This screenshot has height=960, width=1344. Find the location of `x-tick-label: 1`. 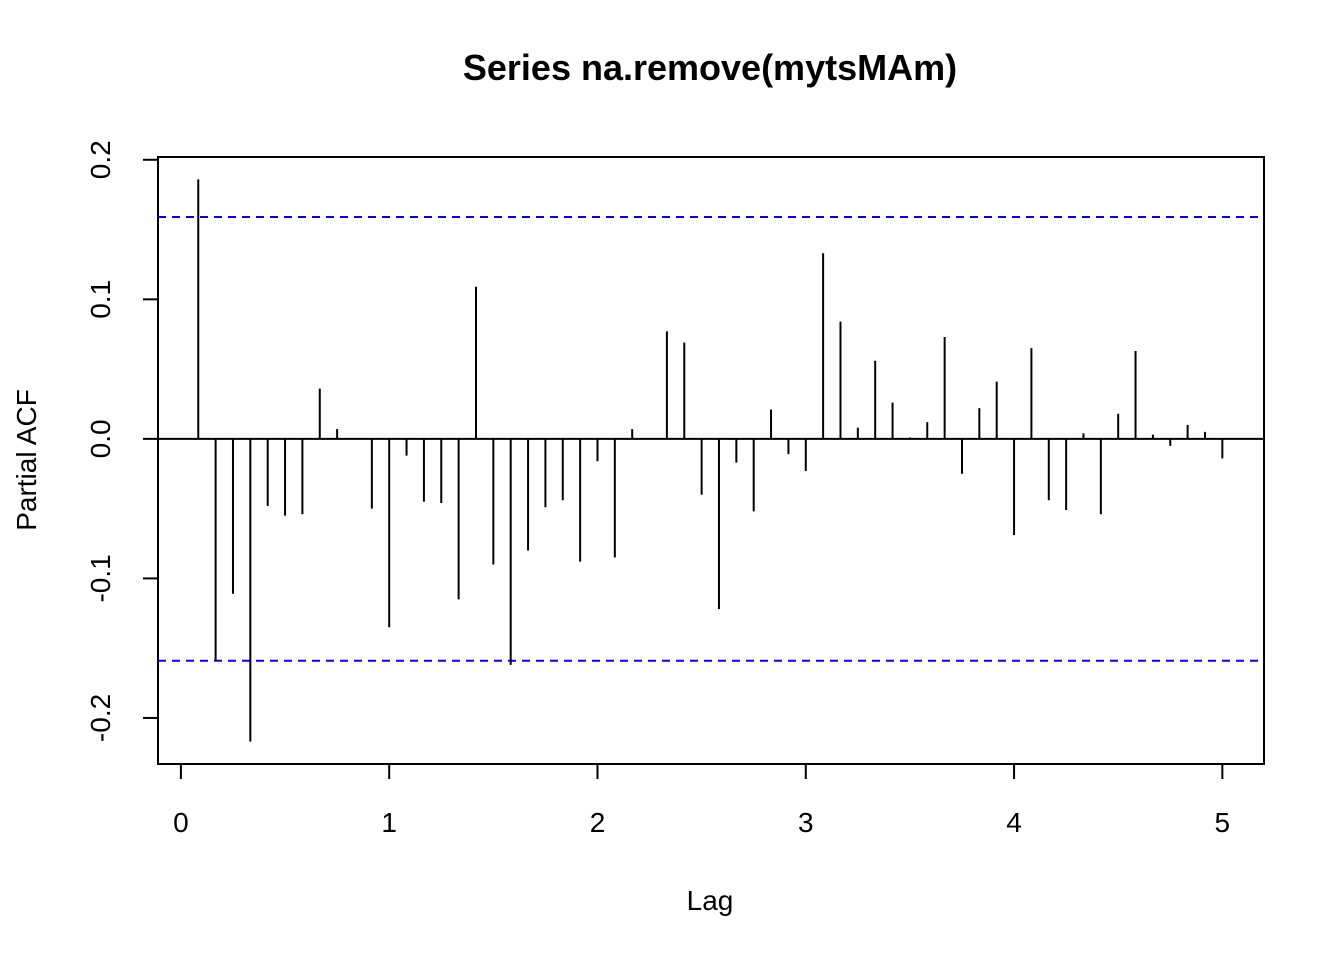

x-tick-label: 1 is located at coordinates (389, 822).